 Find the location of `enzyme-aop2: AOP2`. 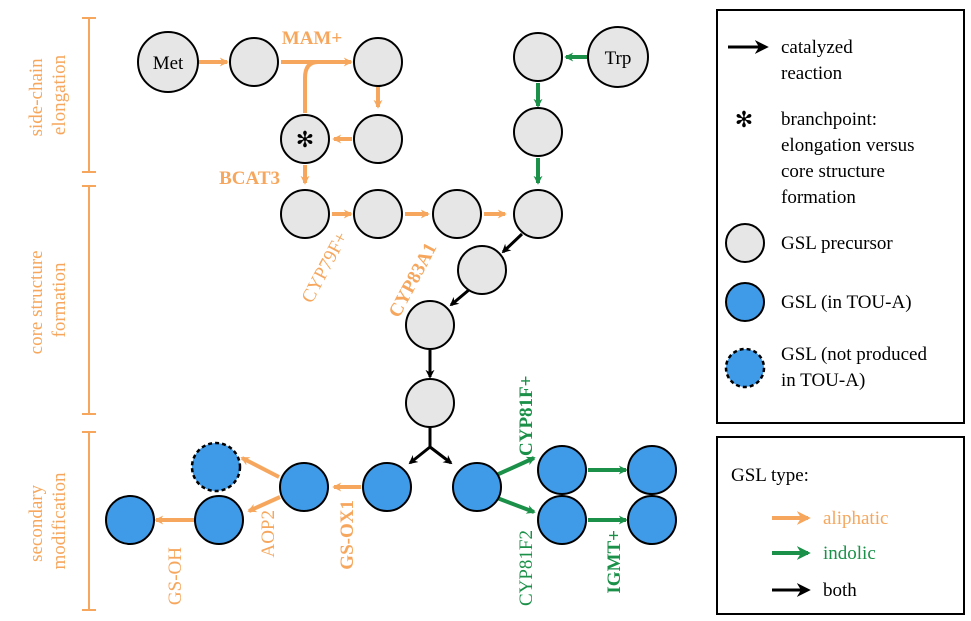

enzyme-aop2: AOP2 is located at coordinates (268, 534).